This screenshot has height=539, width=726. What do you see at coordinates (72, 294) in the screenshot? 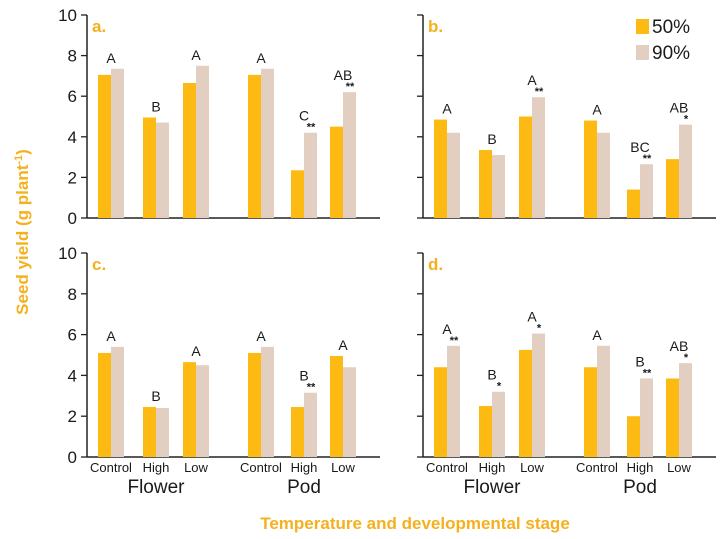
I see `y-tick-label: 8` at bounding box center [72, 294].